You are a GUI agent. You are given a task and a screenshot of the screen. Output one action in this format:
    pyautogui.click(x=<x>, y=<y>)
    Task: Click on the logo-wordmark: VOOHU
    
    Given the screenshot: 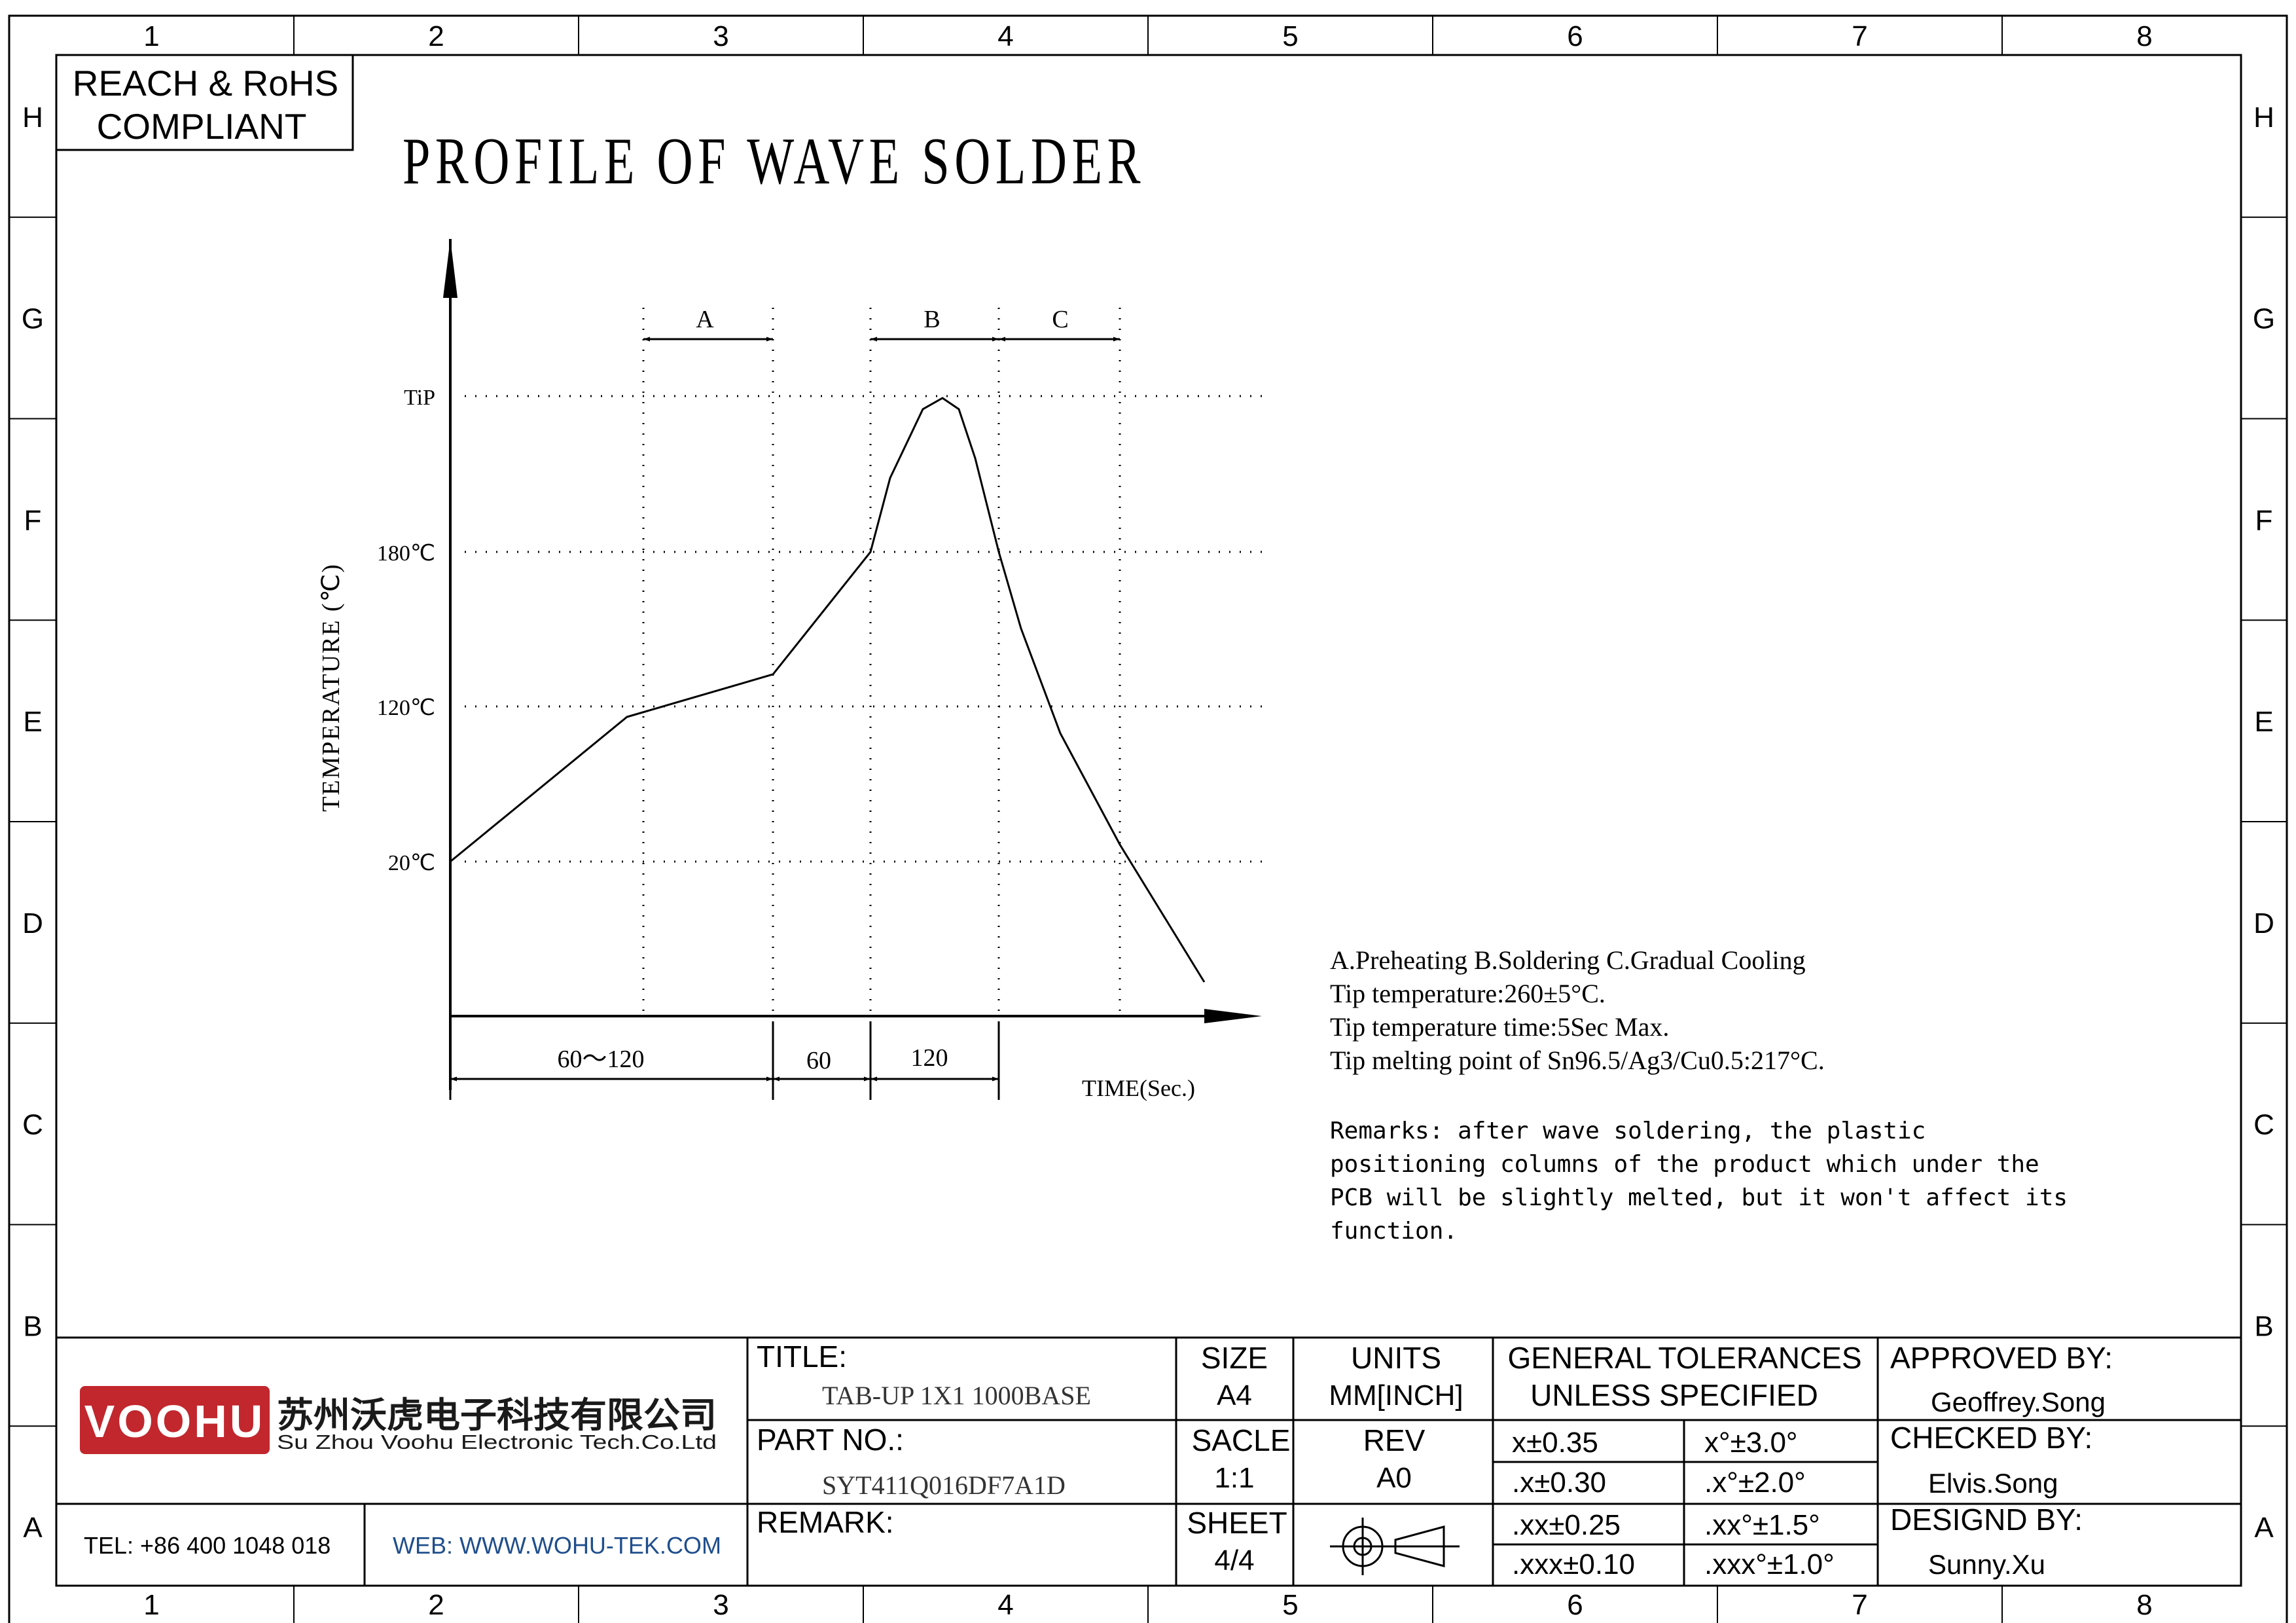 What is the action you would take?
    pyautogui.click(x=175, y=1421)
    